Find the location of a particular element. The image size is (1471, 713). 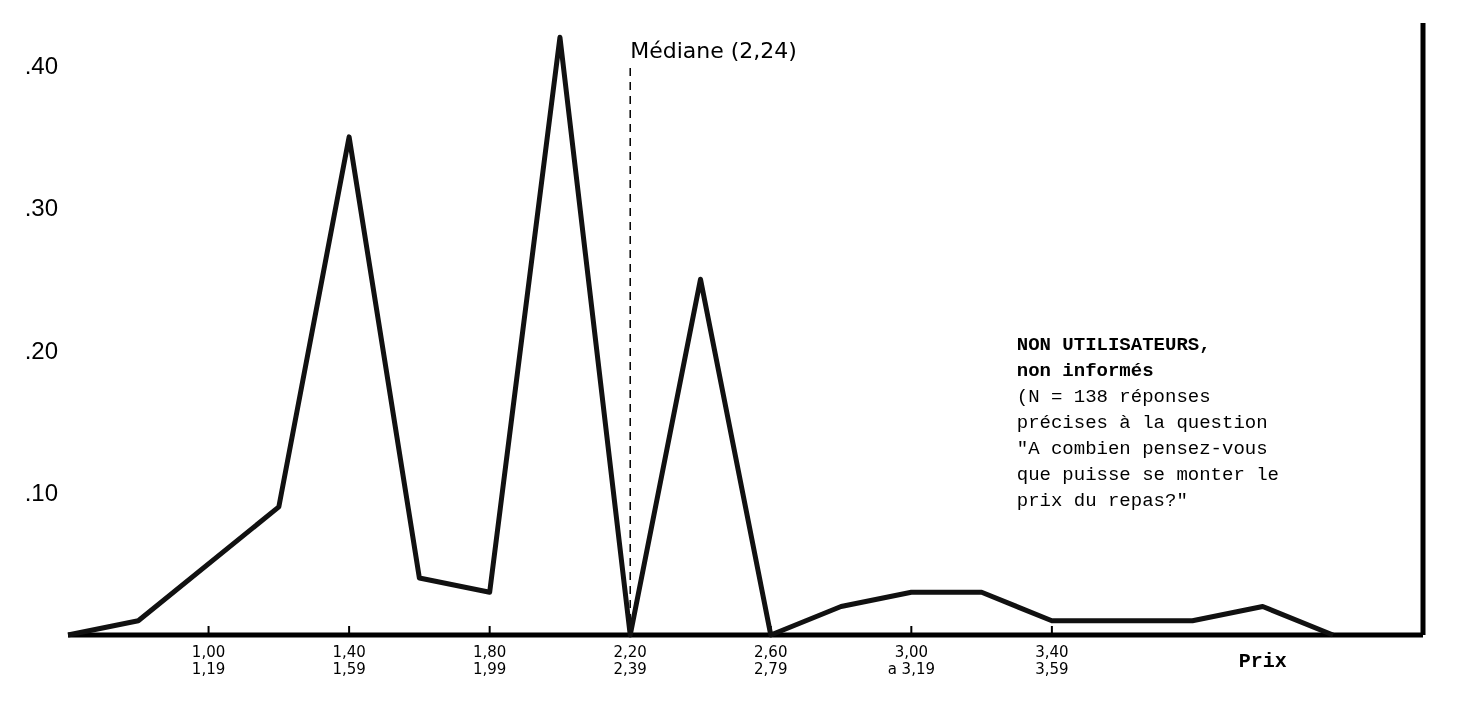

ref-line-label: Médiane (2,24) is located at coordinates (713, 50).